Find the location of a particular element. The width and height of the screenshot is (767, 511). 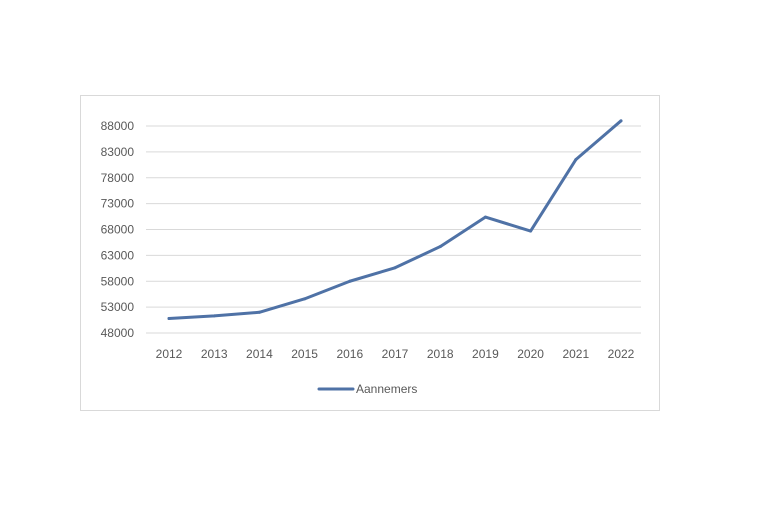

x-tick-label: 2017 is located at coordinates (395, 354).